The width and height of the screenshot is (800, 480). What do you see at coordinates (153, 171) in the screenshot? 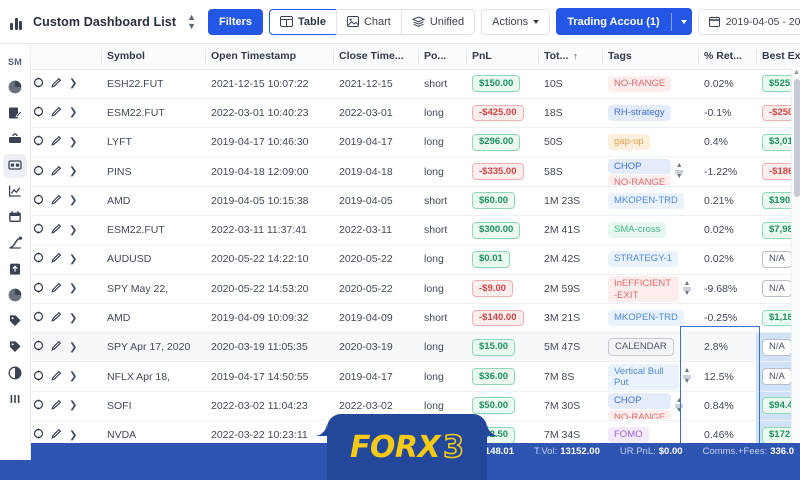
I see `cell-symbol: PINS` at bounding box center [153, 171].